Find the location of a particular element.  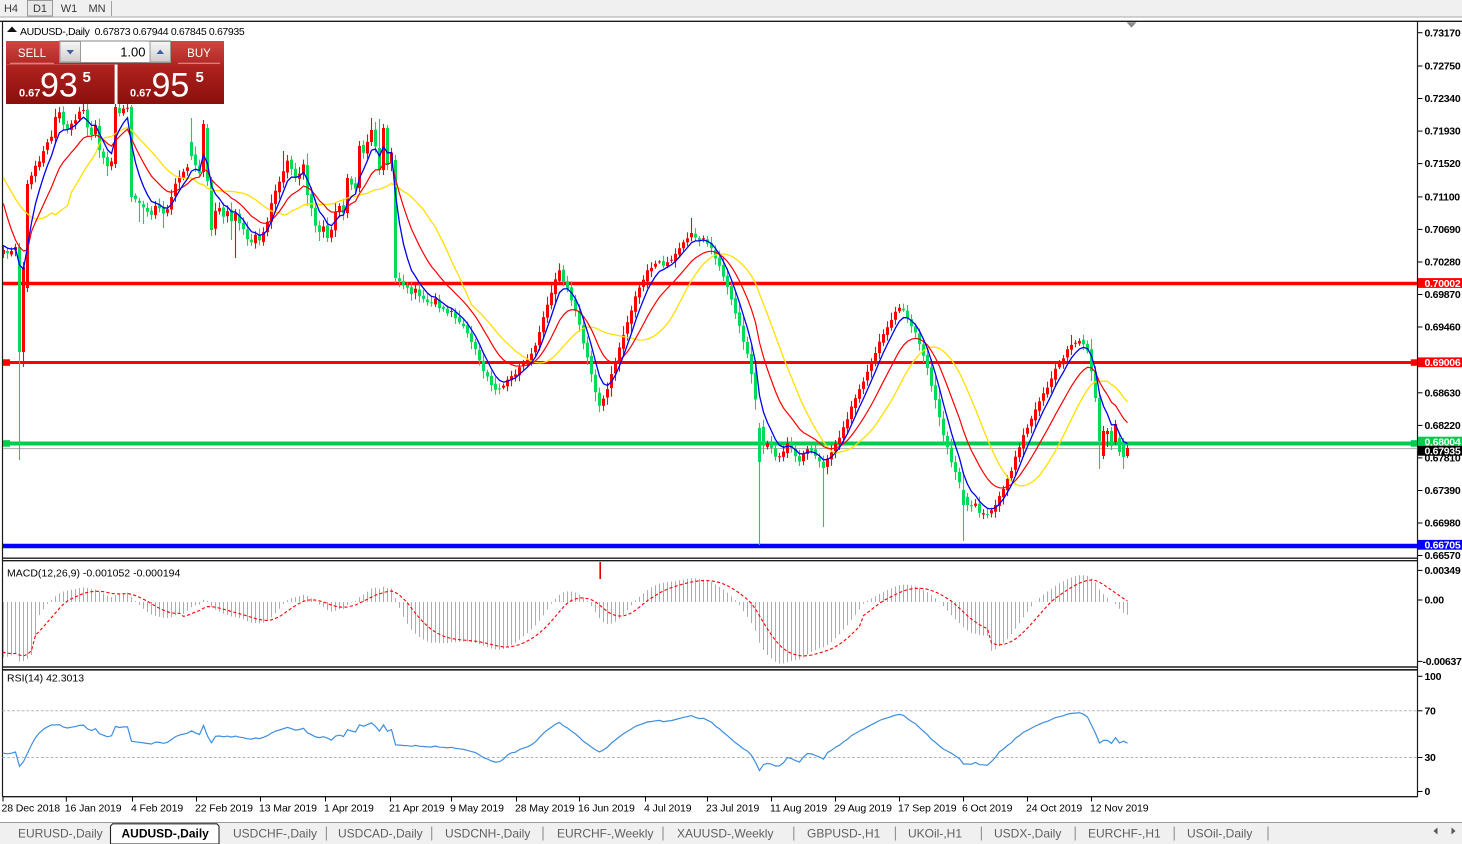

svg-text: 17 Sep 2019 is located at coordinates (927, 809).